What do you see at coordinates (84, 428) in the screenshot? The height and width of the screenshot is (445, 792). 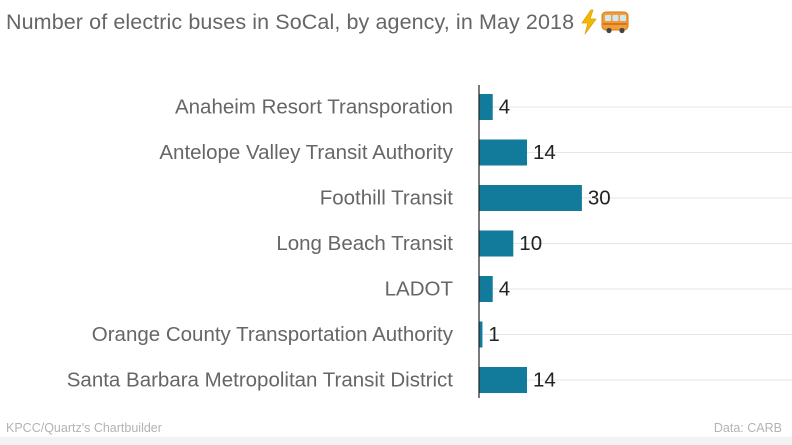 I see `chart-credit: KPCC/Quartz's Chartbuilder` at bounding box center [84, 428].